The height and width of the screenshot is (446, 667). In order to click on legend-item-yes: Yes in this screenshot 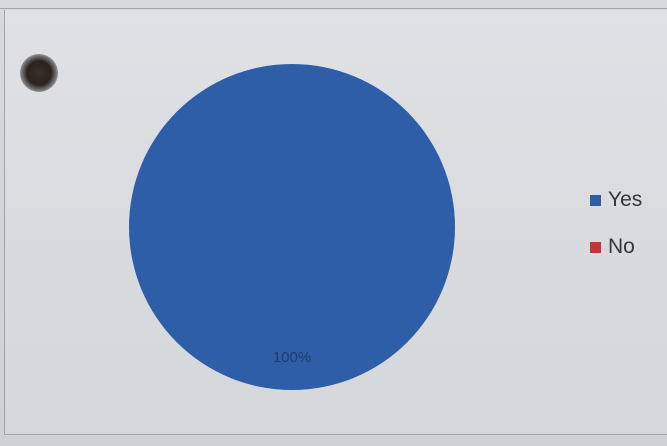, I will do `click(616, 200)`.